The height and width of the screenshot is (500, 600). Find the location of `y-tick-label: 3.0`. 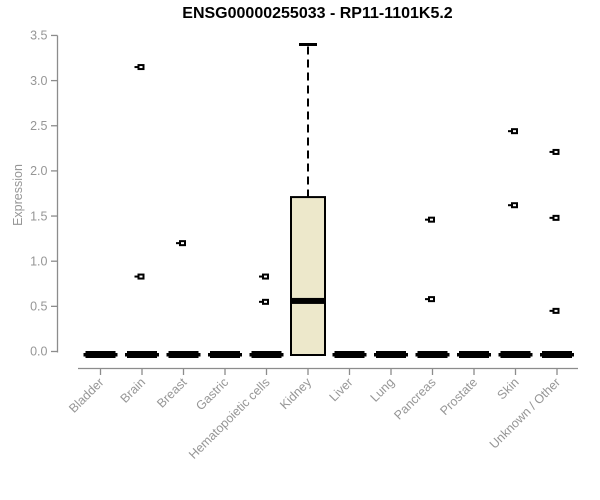

y-tick-label: 3.0 is located at coordinates (38, 81).